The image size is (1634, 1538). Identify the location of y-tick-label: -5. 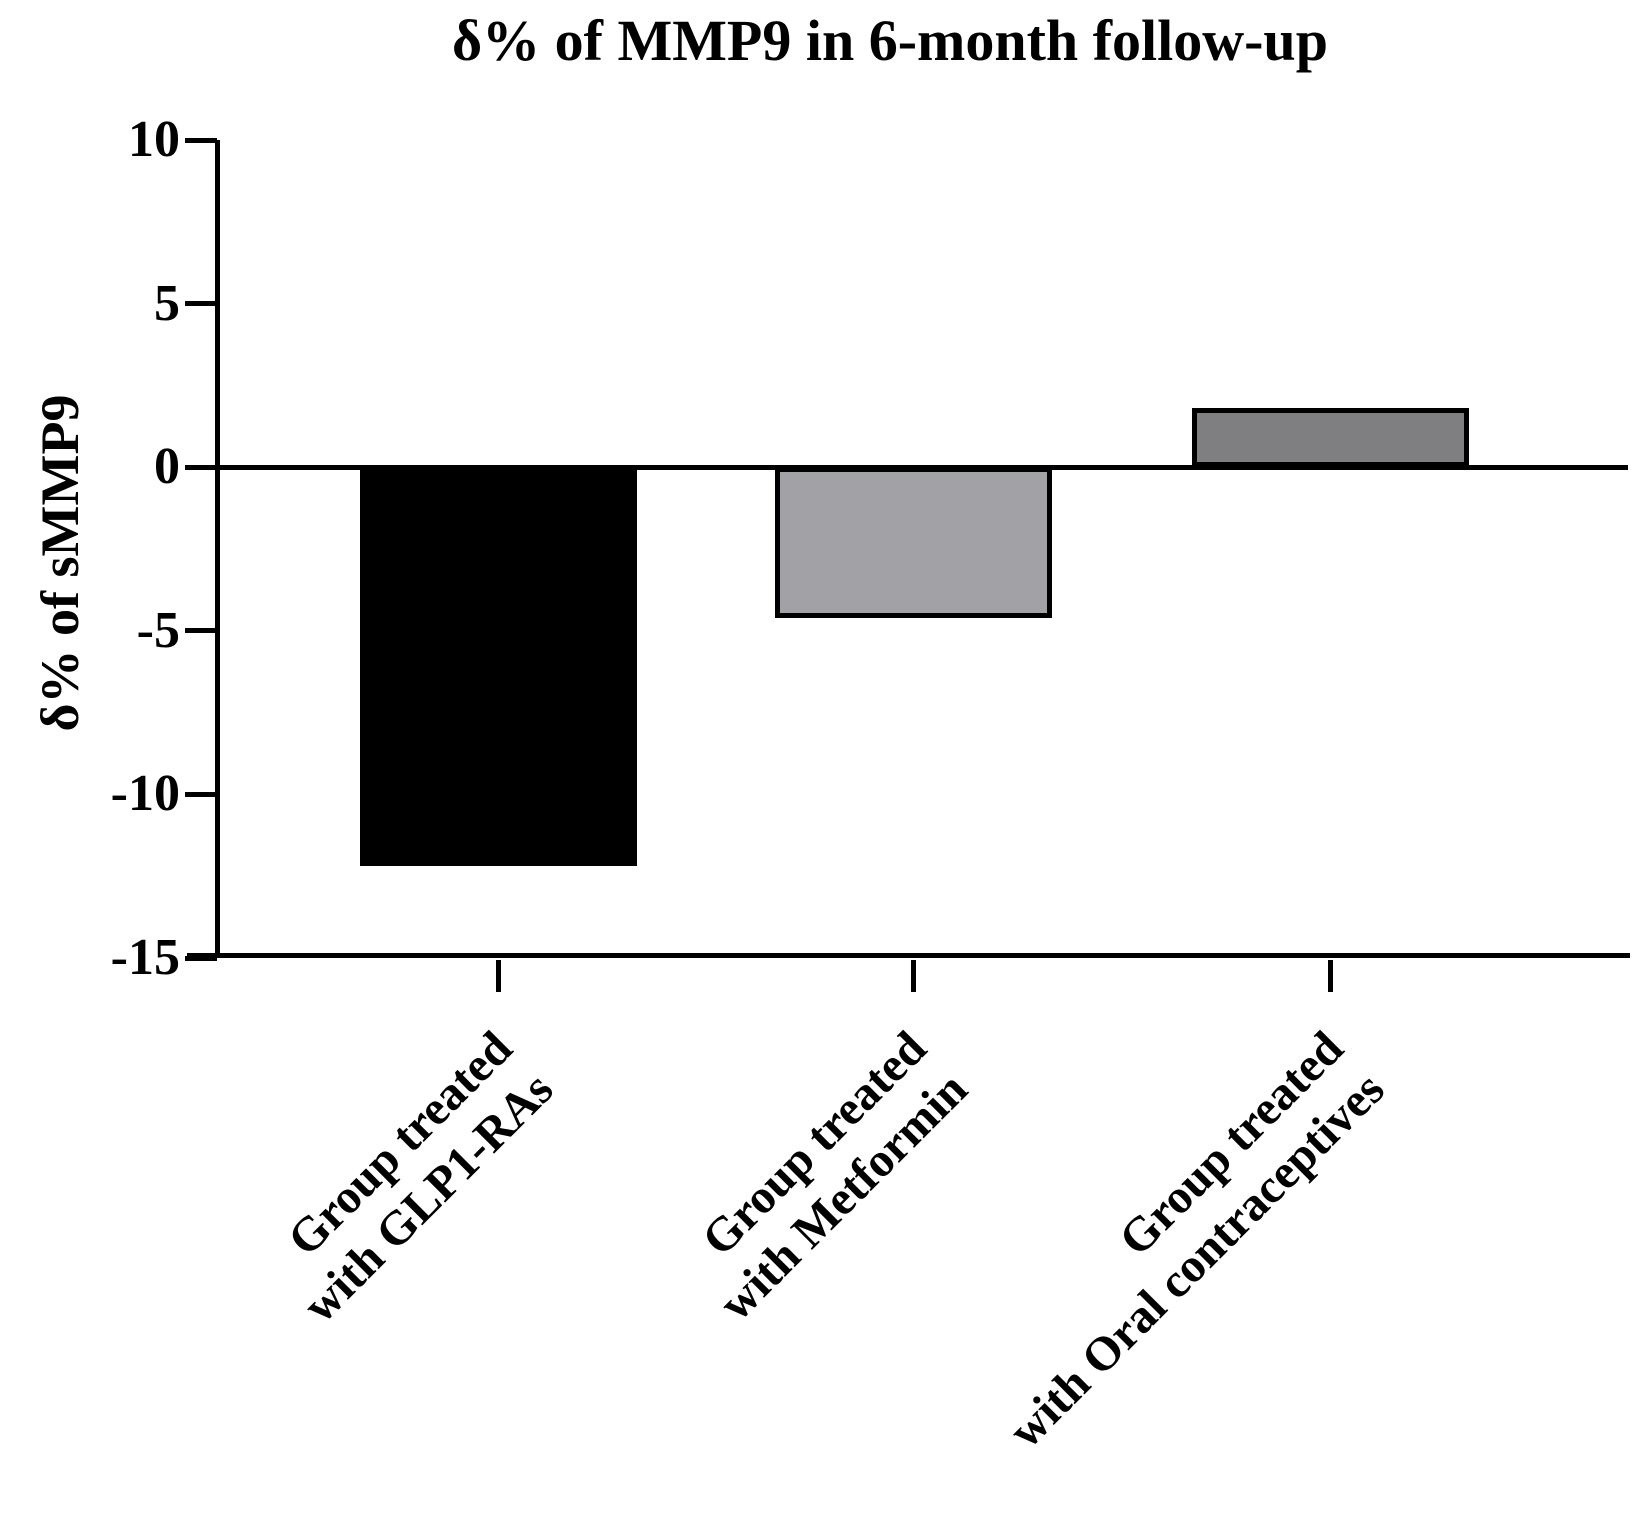
(158, 630).